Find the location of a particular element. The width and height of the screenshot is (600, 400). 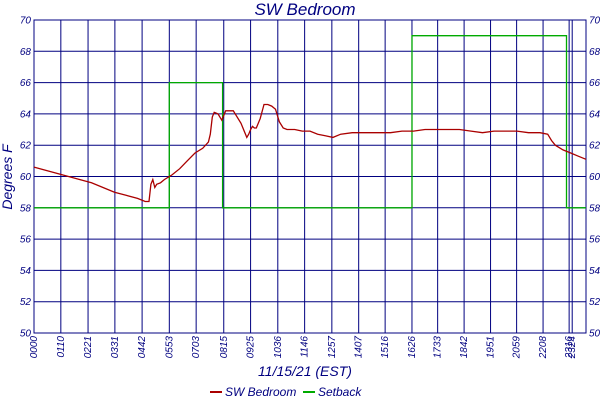

x-tick-label: 0815 is located at coordinates (224, 347).